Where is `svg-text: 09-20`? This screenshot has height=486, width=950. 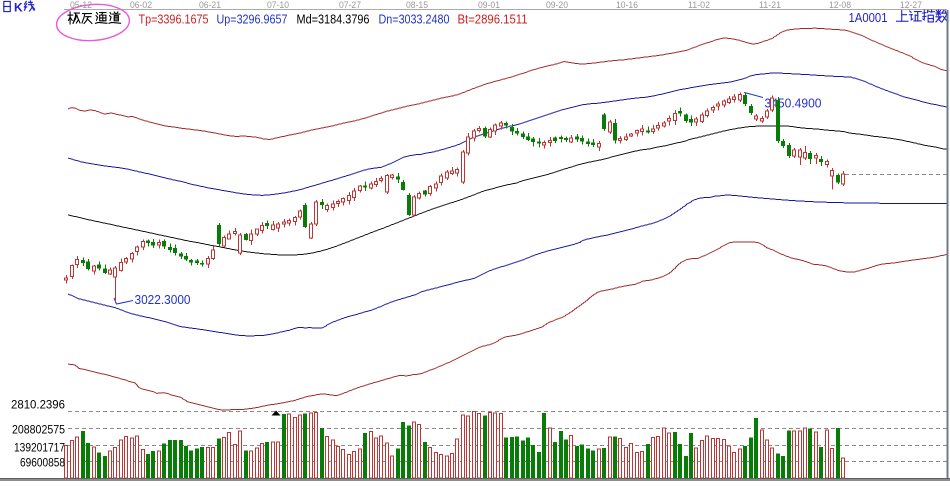 svg-text: 09-20 is located at coordinates (557, 5).